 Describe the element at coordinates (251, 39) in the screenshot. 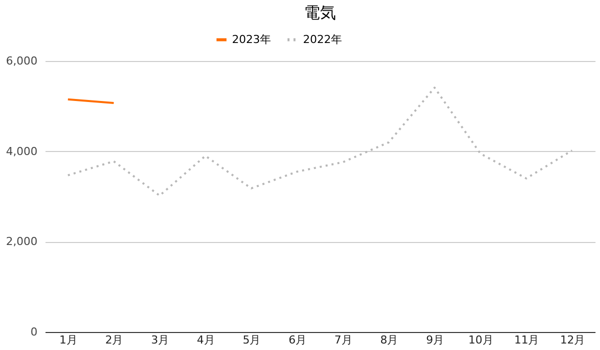

I see `legend-label: 2023年` at that location.